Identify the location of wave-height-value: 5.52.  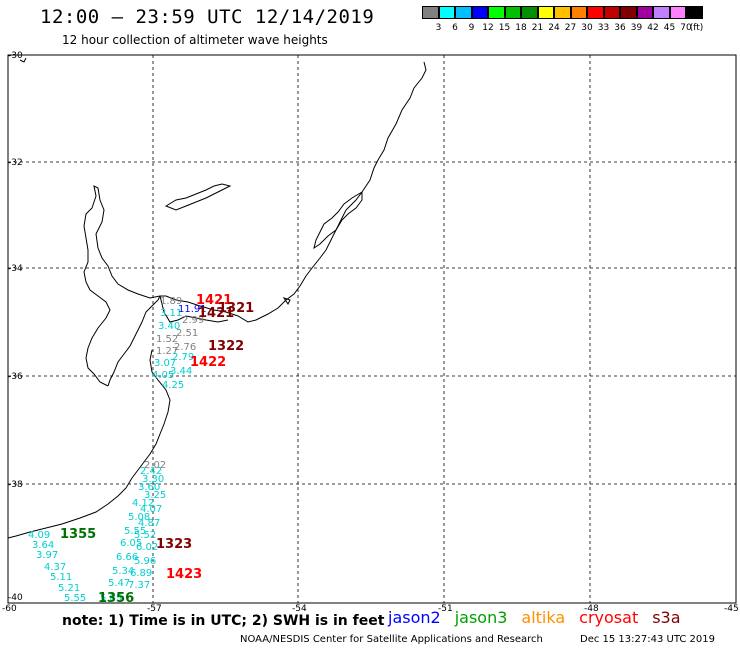
(145, 535).